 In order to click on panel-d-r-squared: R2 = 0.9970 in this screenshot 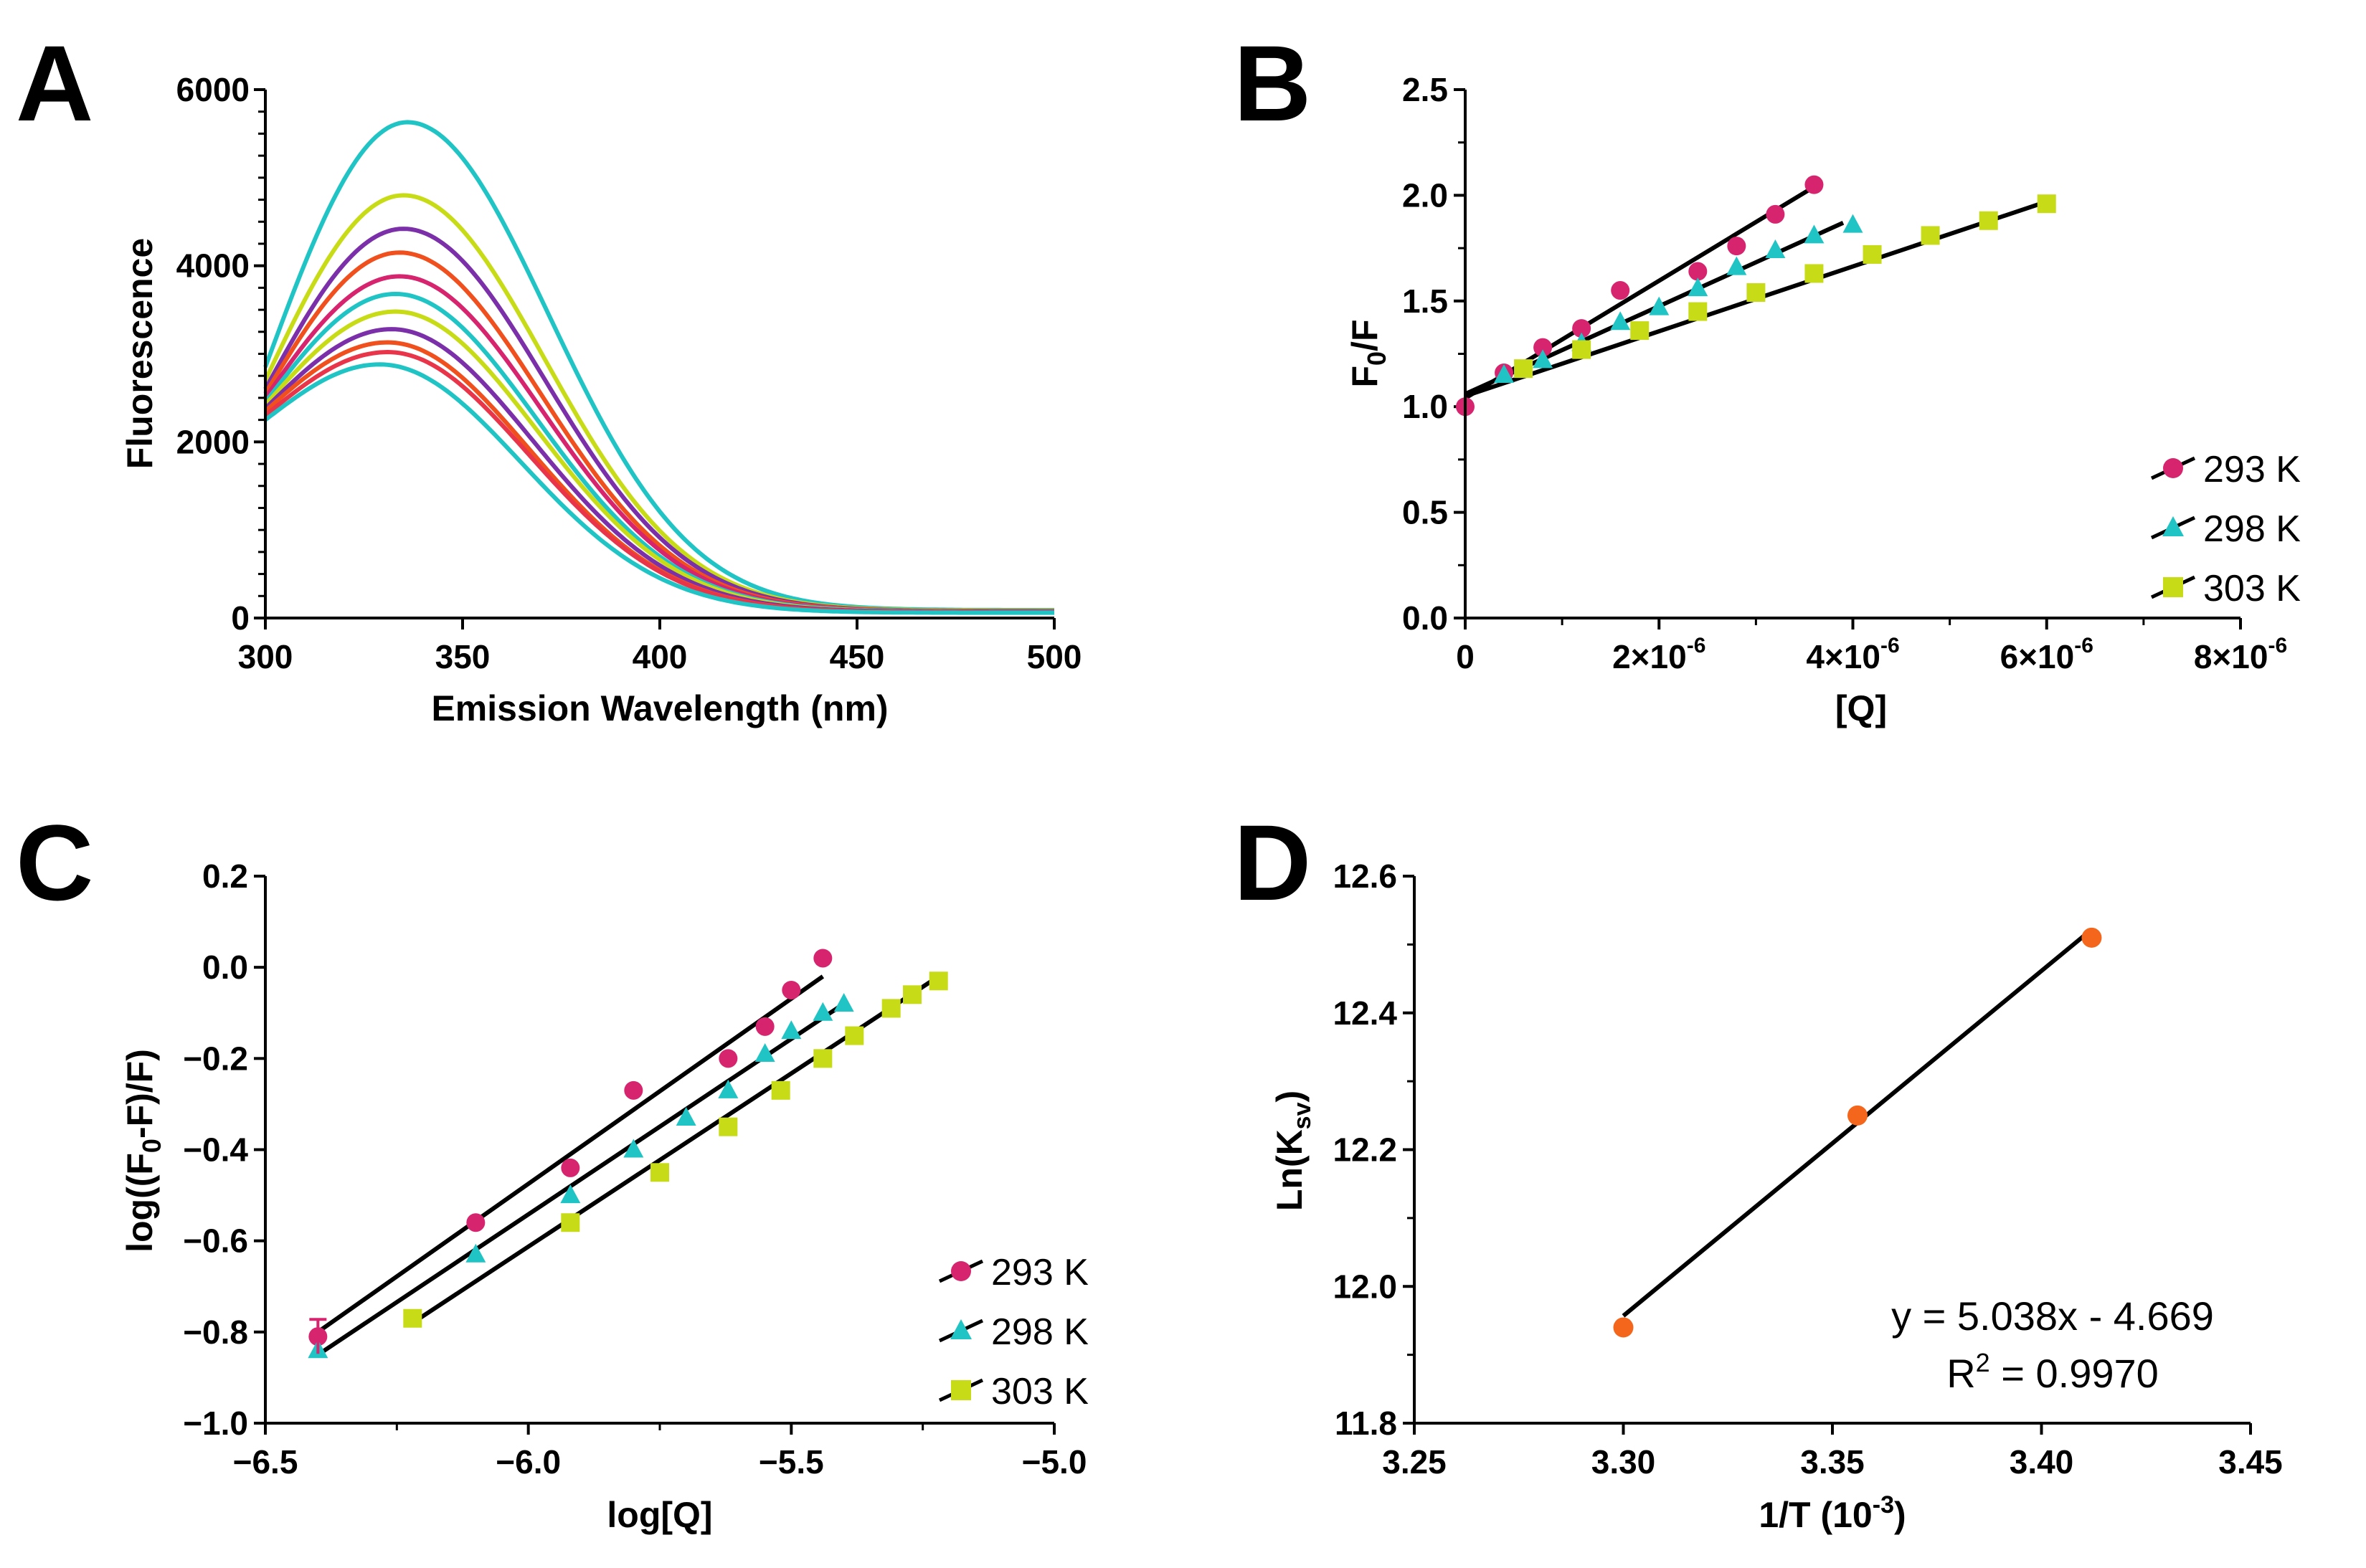, I will do `click(2052, 1372)`.